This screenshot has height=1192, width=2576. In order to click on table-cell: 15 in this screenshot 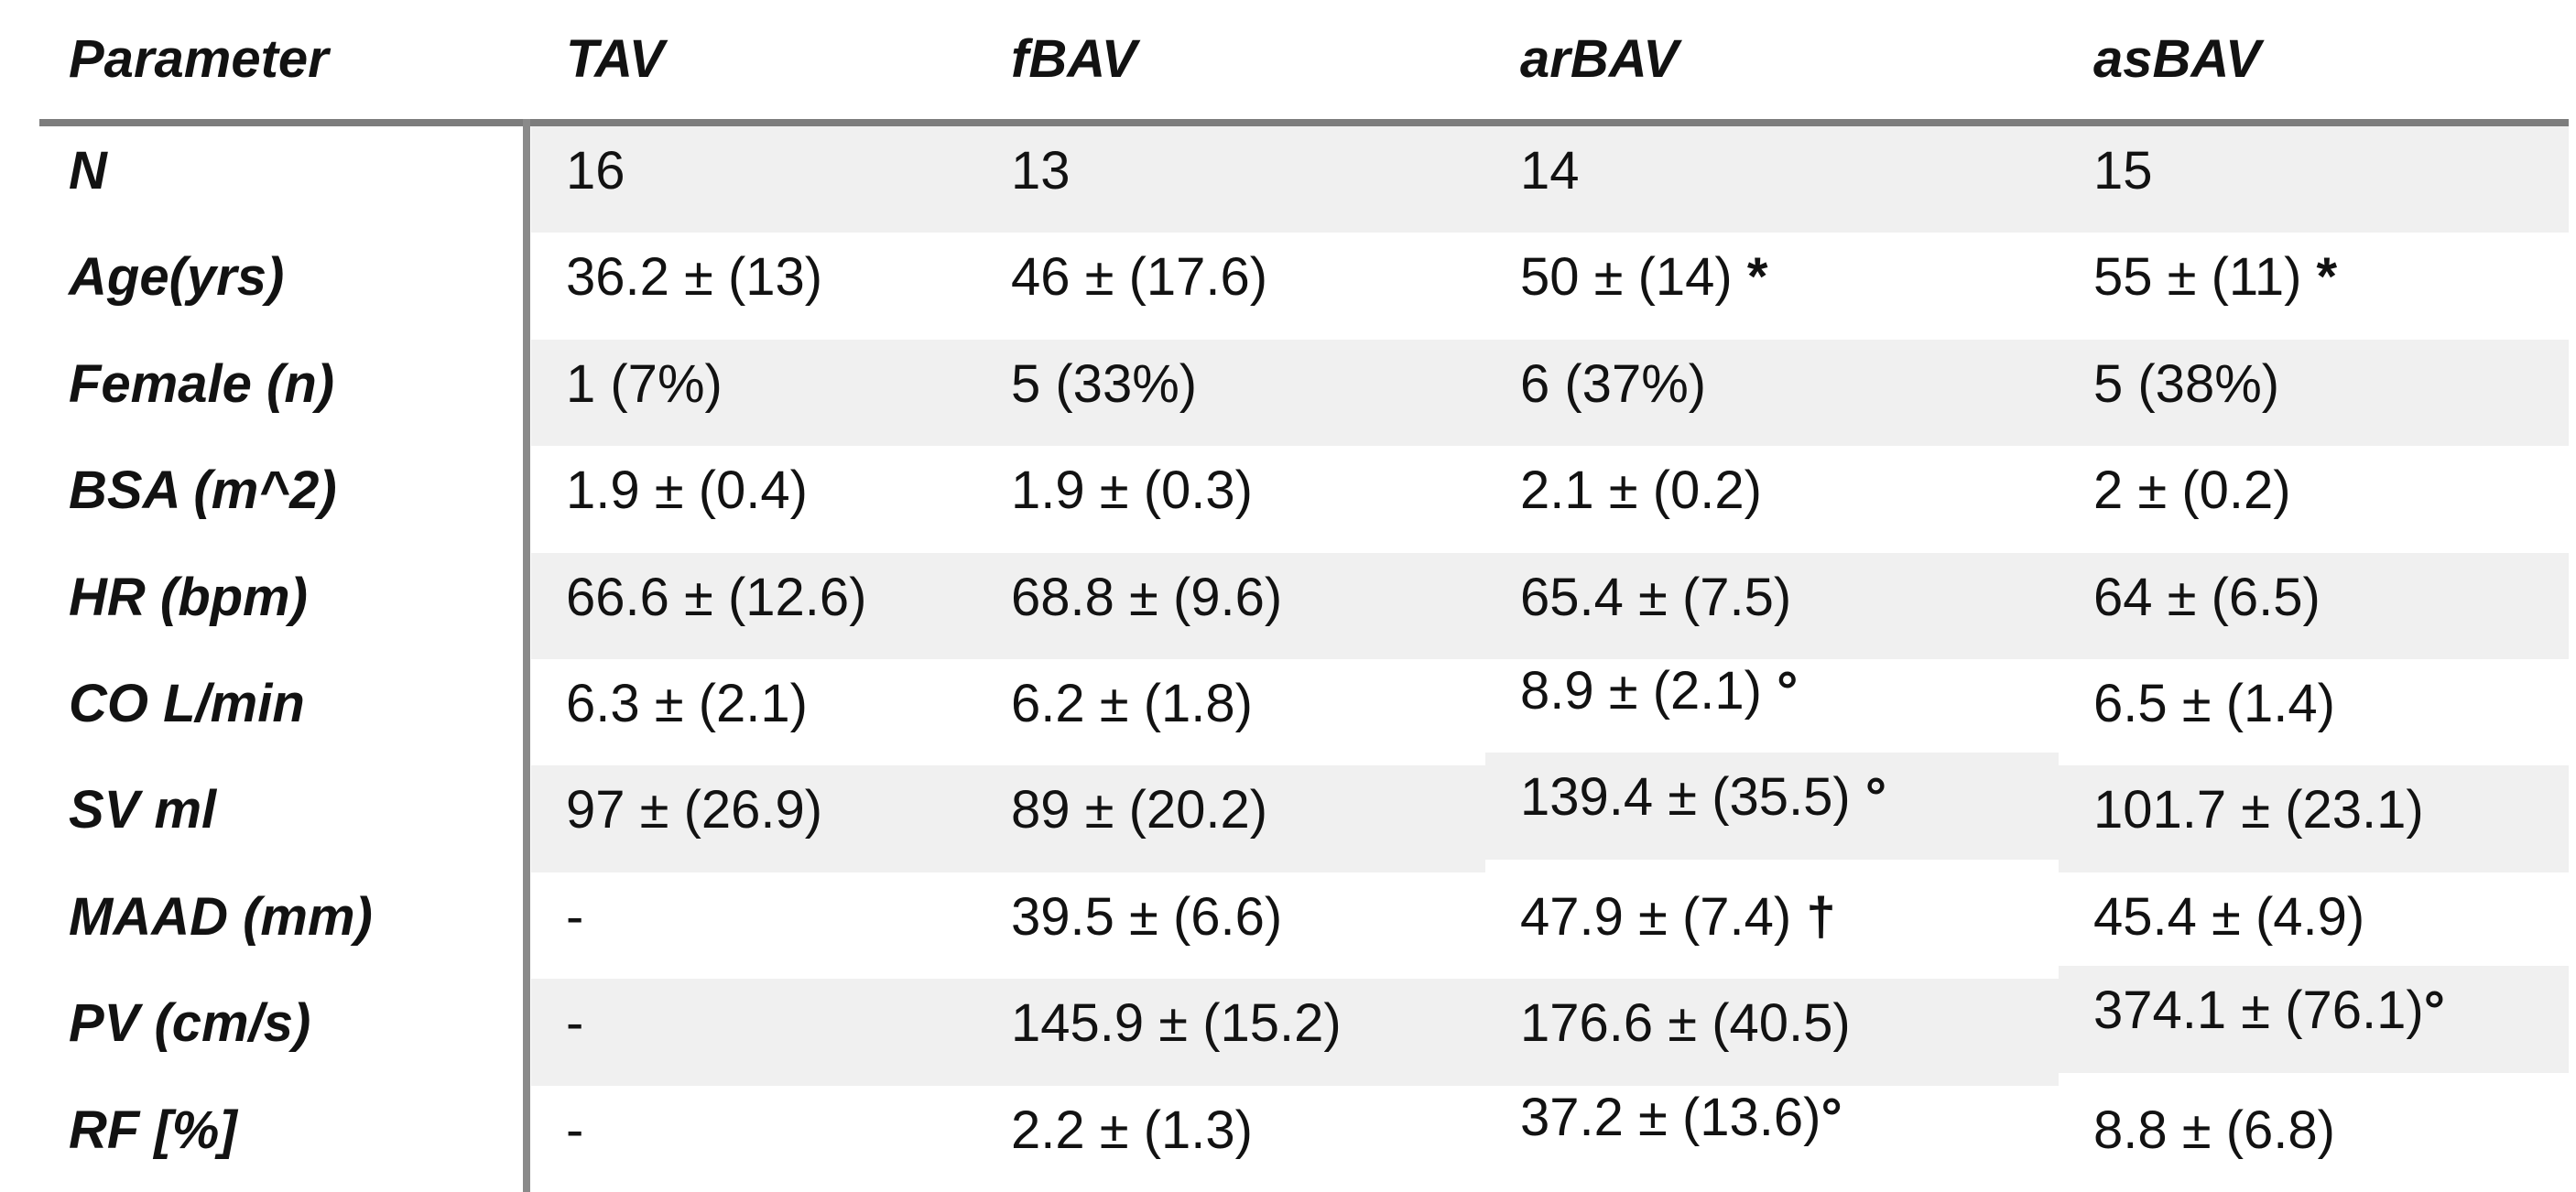, I will do `click(2314, 180)`.